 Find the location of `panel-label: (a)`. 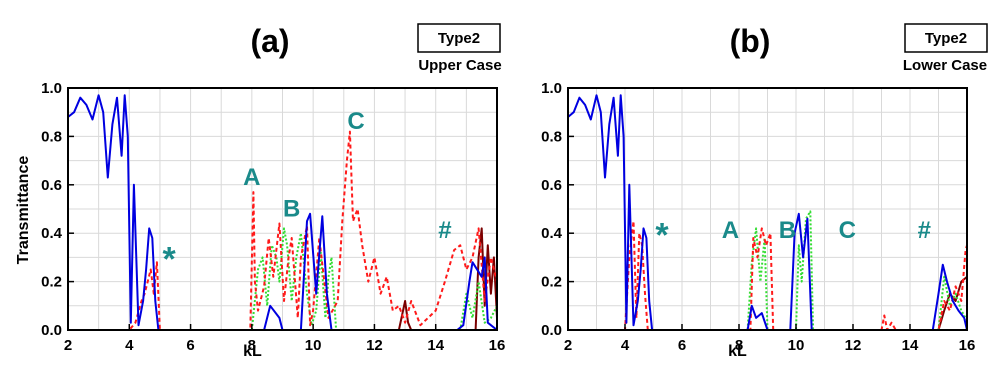

panel-label: (a) is located at coordinates (269, 41).